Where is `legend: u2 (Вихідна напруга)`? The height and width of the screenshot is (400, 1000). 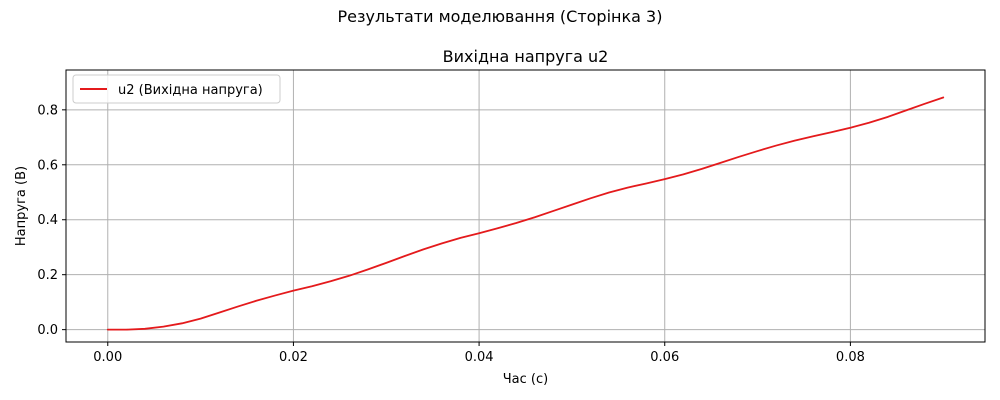 legend: u2 (Вихідна напруга) is located at coordinates (176, 89).